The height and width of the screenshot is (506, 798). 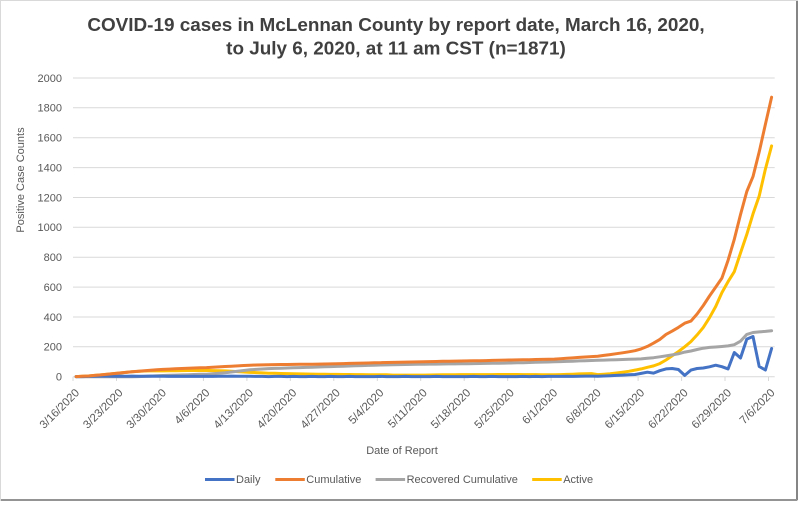 I want to click on svg-text: 1400, so click(x=50, y=168).